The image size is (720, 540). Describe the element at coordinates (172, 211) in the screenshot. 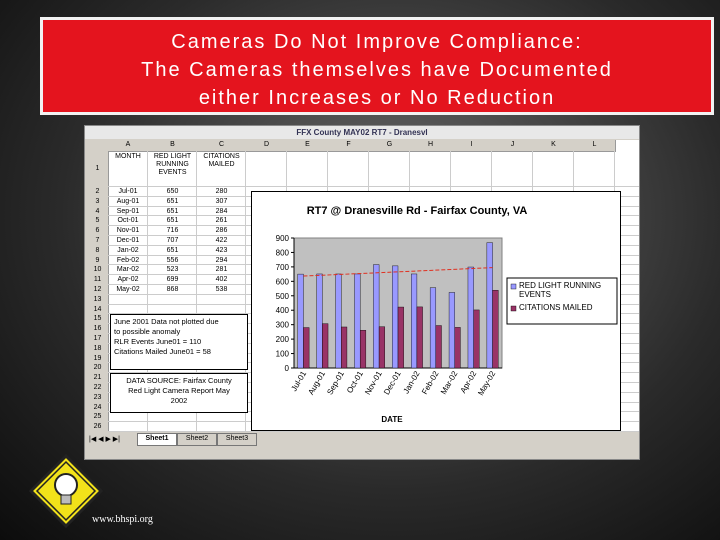

I see `cell-events: 651` at that location.